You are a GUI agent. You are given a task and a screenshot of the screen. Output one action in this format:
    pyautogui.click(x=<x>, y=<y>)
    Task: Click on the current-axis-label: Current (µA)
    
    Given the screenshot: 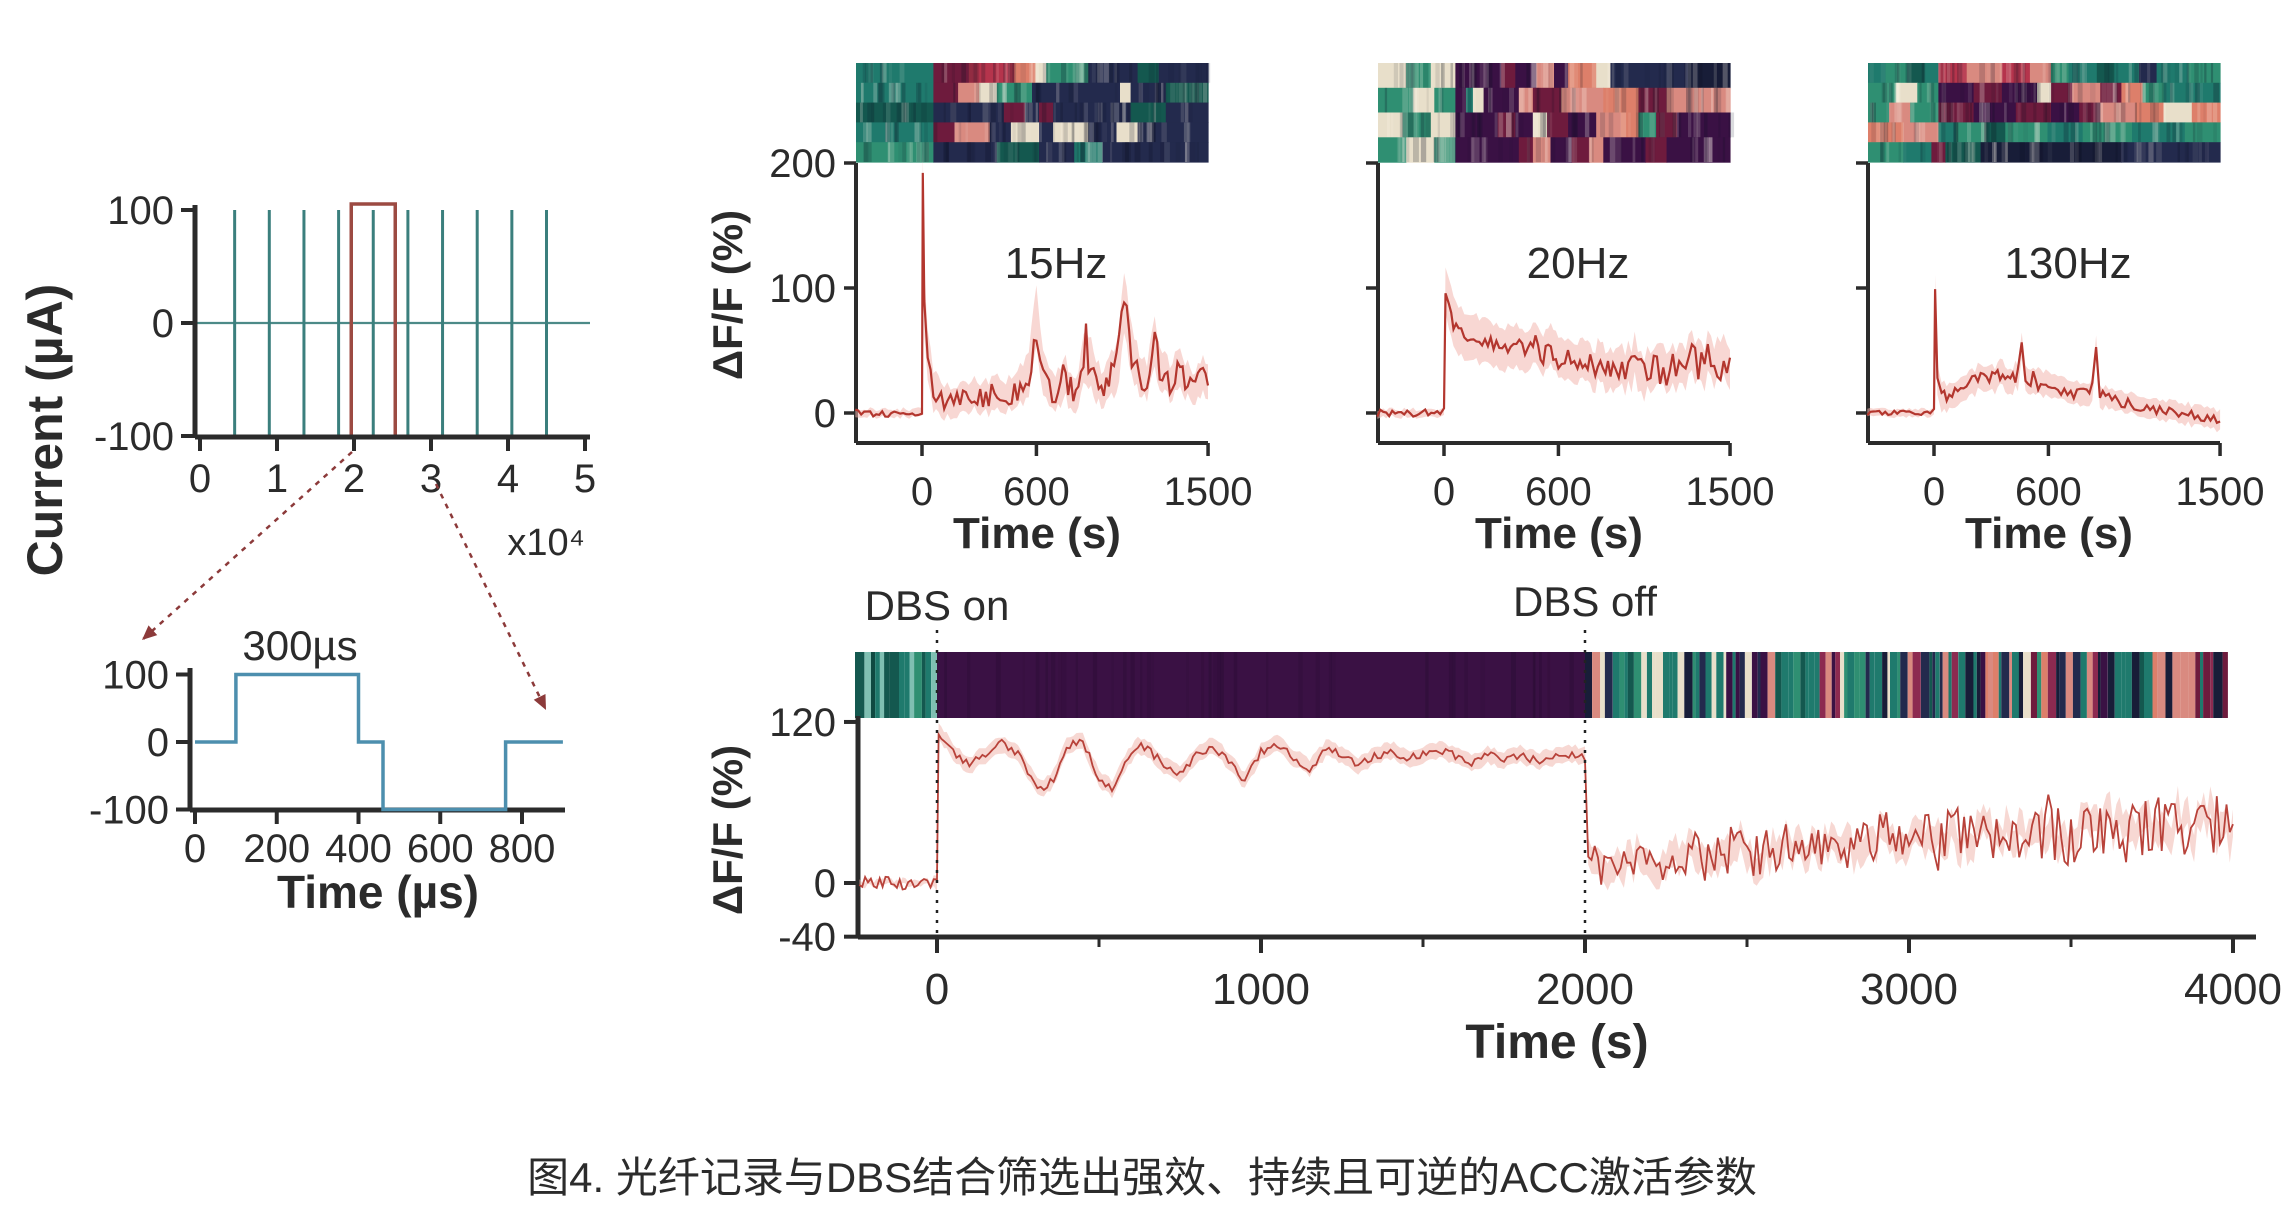 What is the action you would take?
    pyautogui.click(x=45, y=430)
    